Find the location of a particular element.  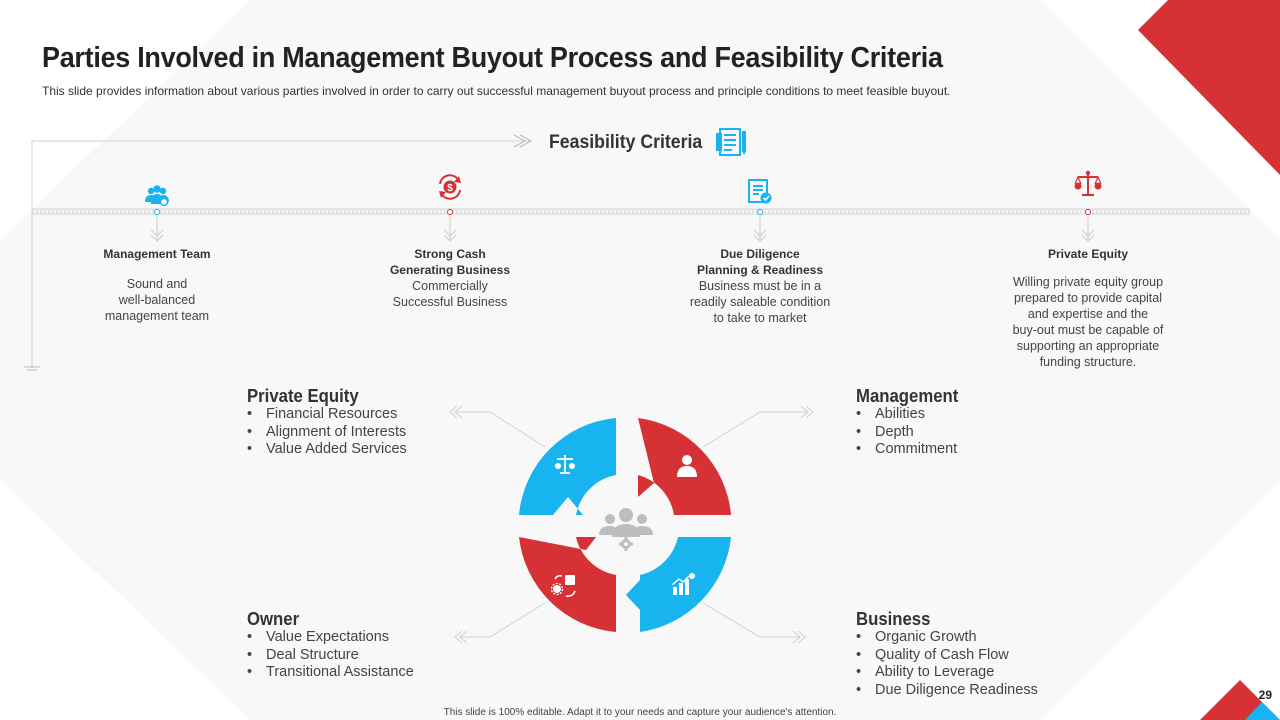

team-icon is located at coordinates (157, 196).